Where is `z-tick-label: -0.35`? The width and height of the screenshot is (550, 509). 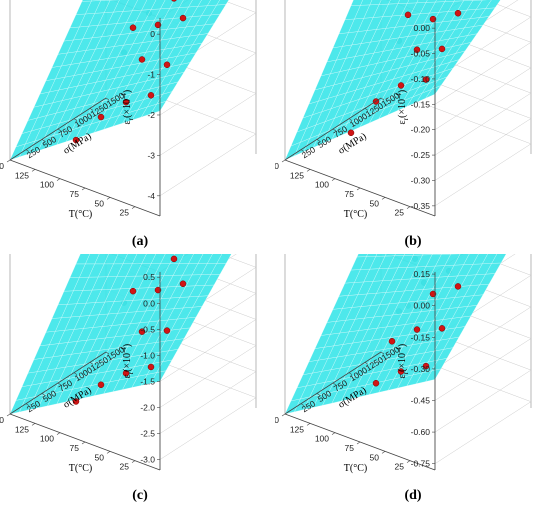 z-tick-label: -0.35 is located at coordinates (421, 206).